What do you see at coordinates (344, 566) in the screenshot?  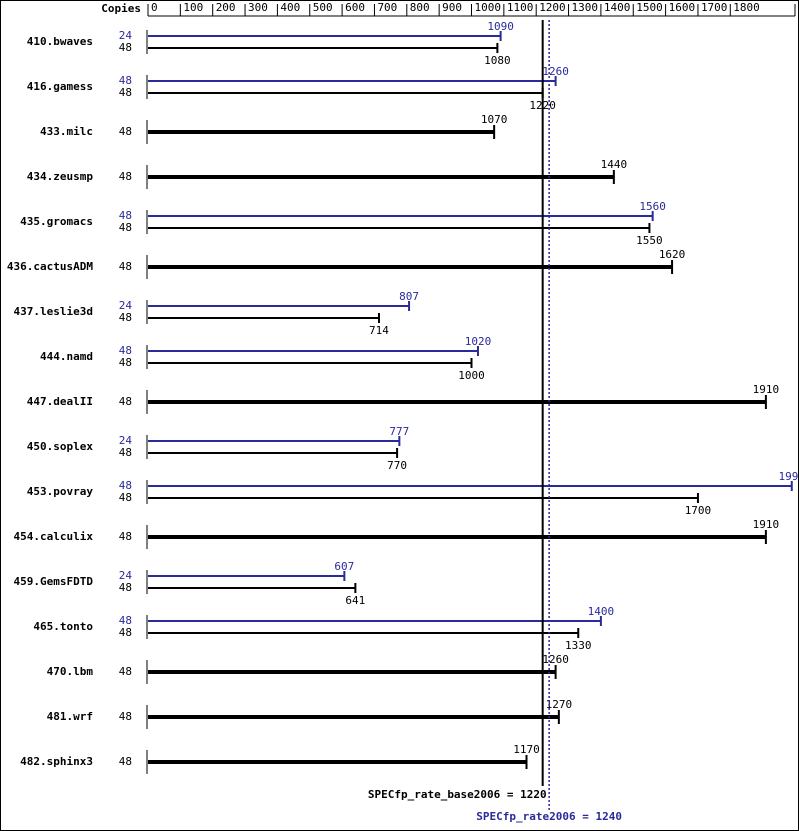 I see `value-label: 607` at bounding box center [344, 566].